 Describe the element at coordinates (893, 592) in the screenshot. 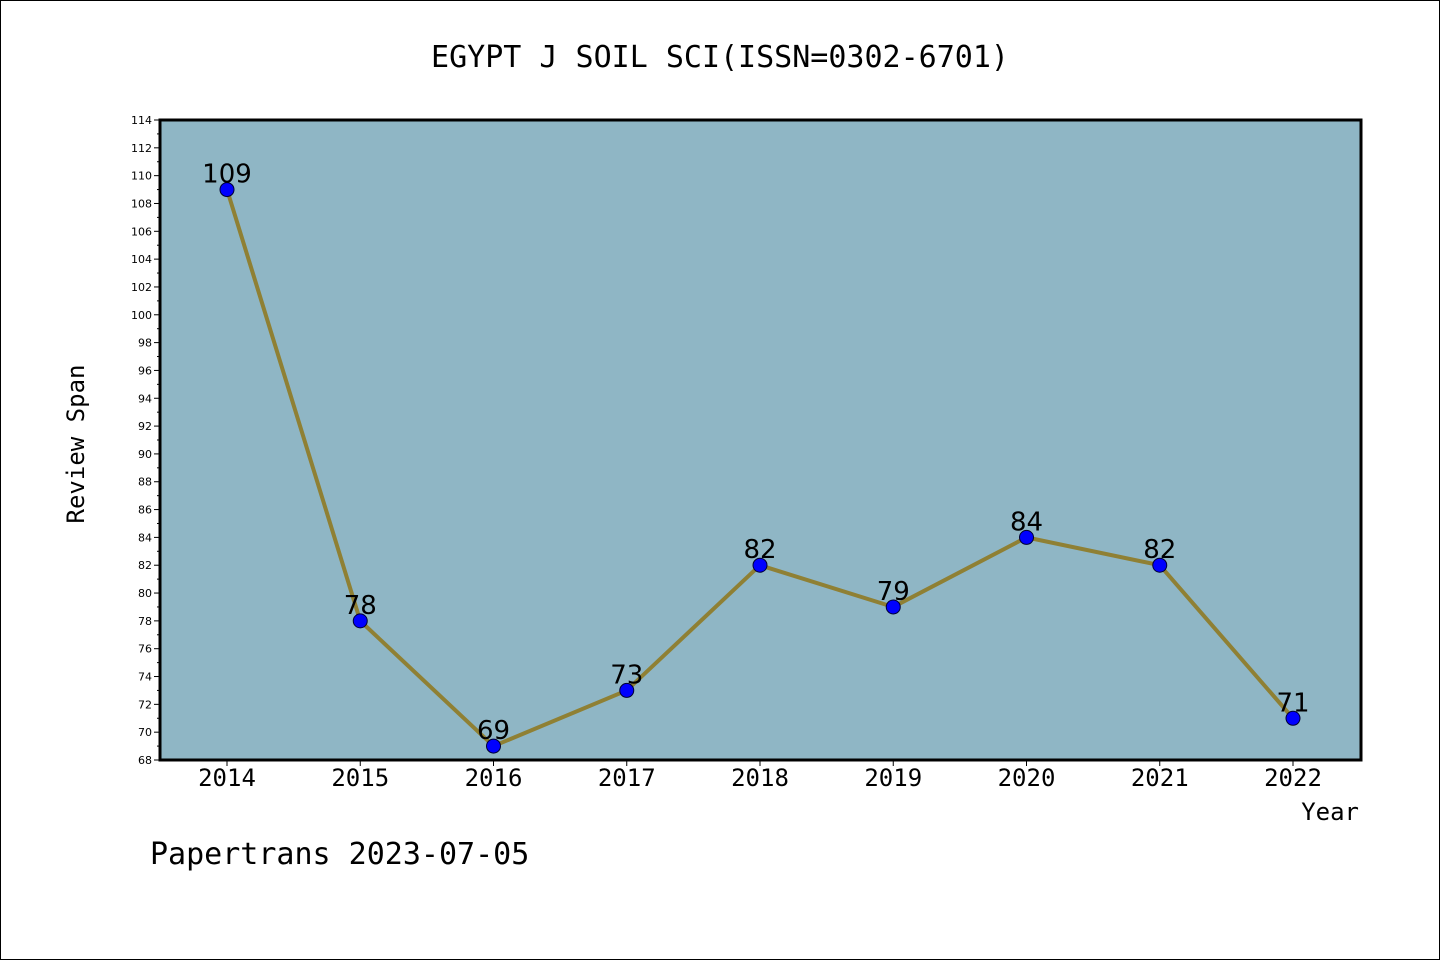

I see `data-label: 79` at that location.